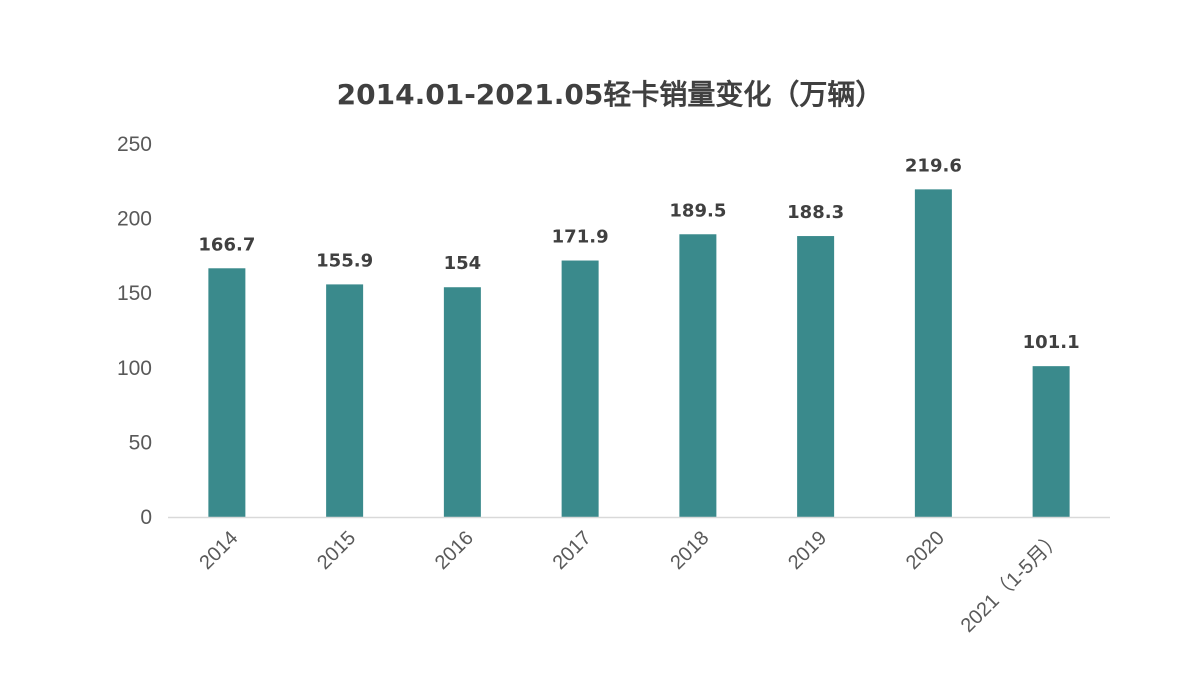 This screenshot has height=700, width=1200. Describe the element at coordinates (697, 210) in the screenshot. I see `data-label-2018: 189.5` at that location.